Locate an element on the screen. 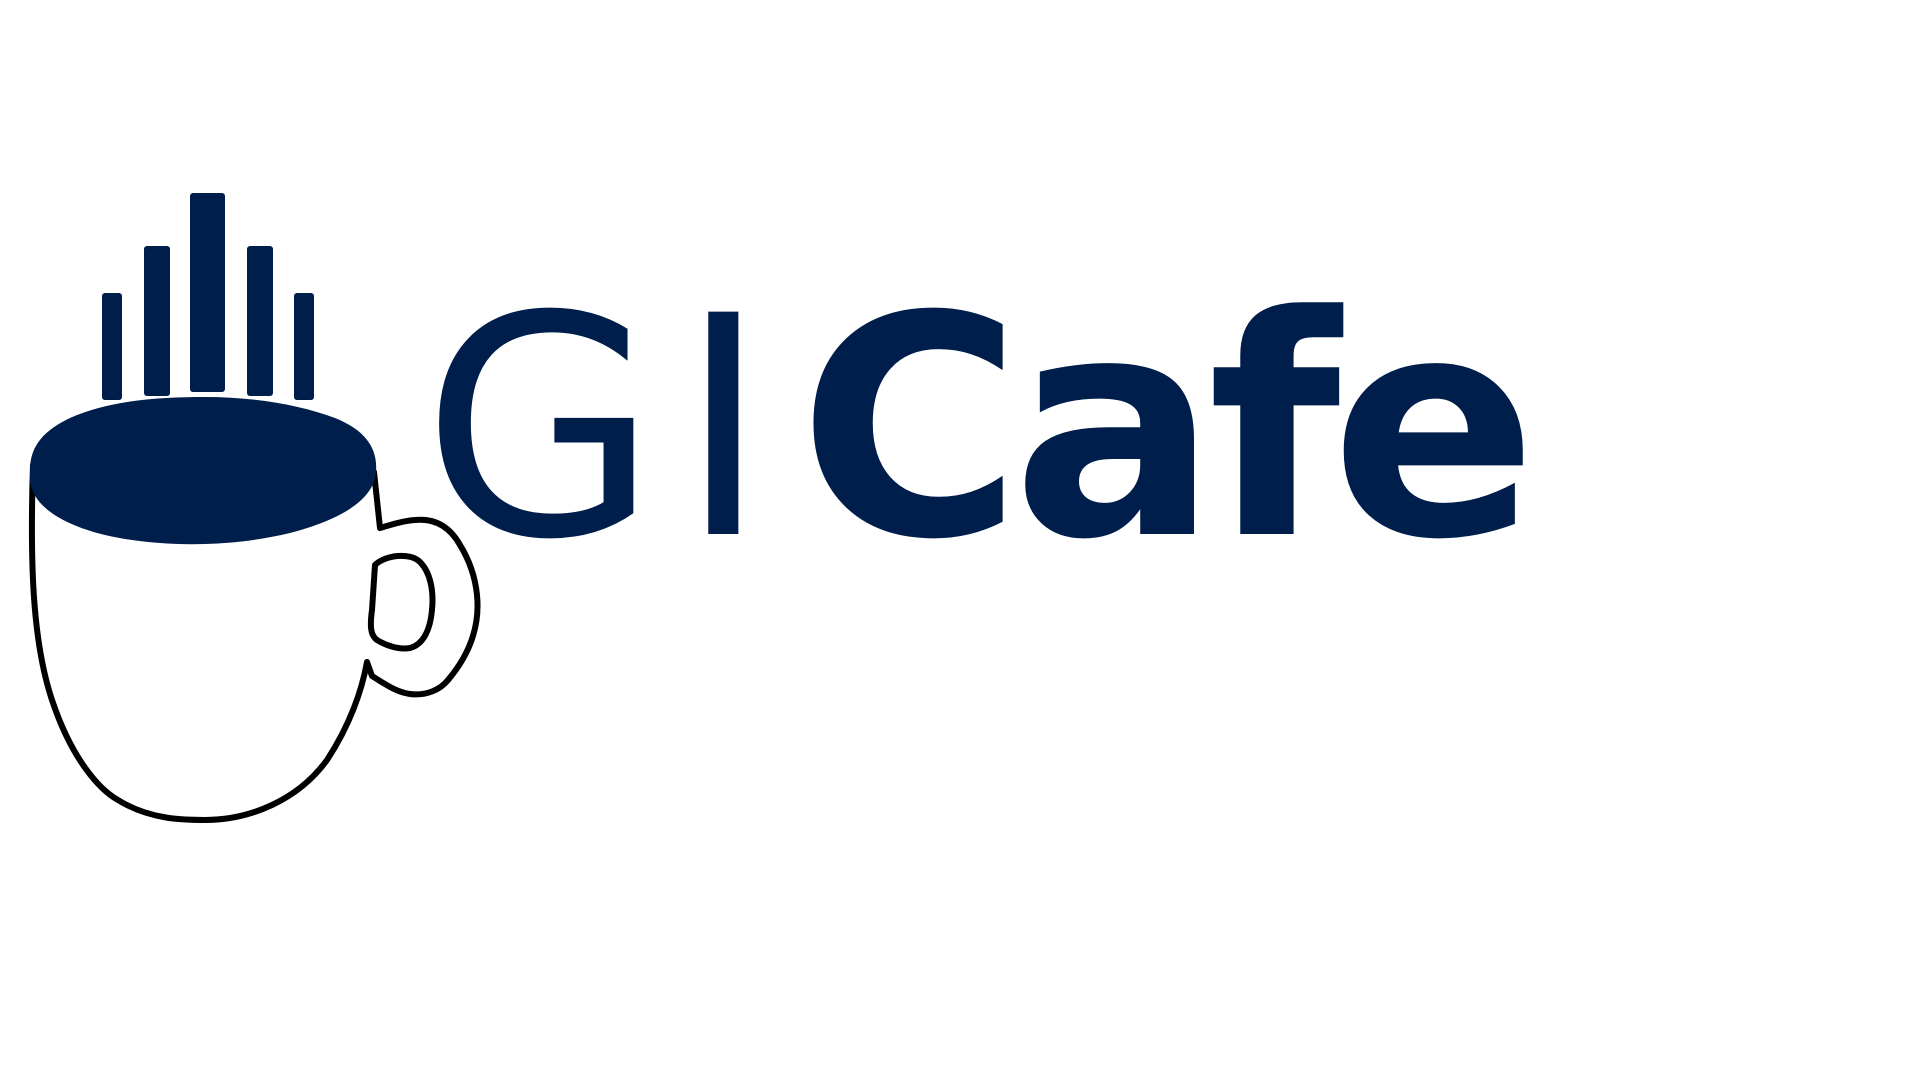  steam-bars-icon is located at coordinates (208, 296).